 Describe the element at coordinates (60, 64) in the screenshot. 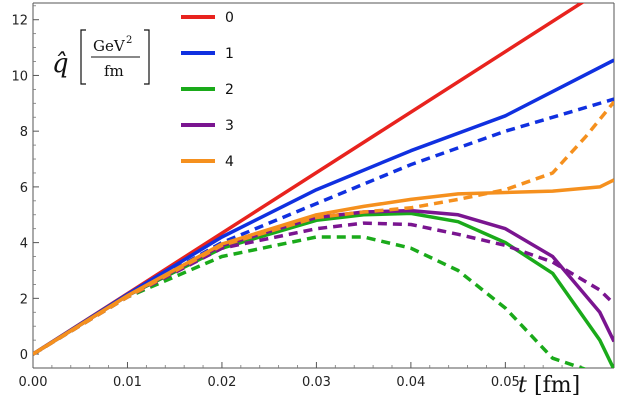

I see `y-axis-symbol: q̂` at that location.